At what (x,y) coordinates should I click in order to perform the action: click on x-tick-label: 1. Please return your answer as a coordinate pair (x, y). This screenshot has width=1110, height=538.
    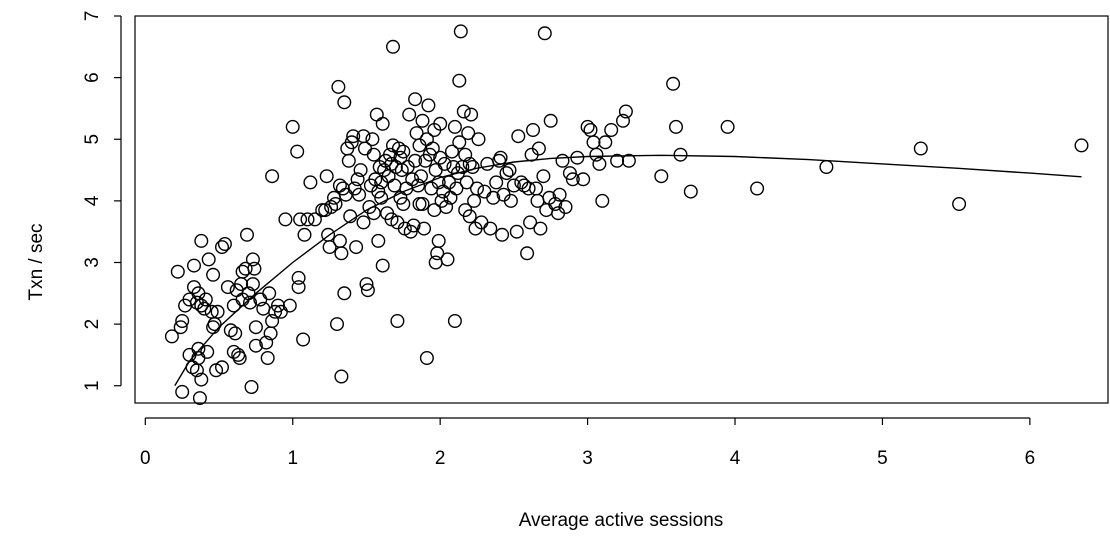
    Looking at the image, I should click on (292, 458).